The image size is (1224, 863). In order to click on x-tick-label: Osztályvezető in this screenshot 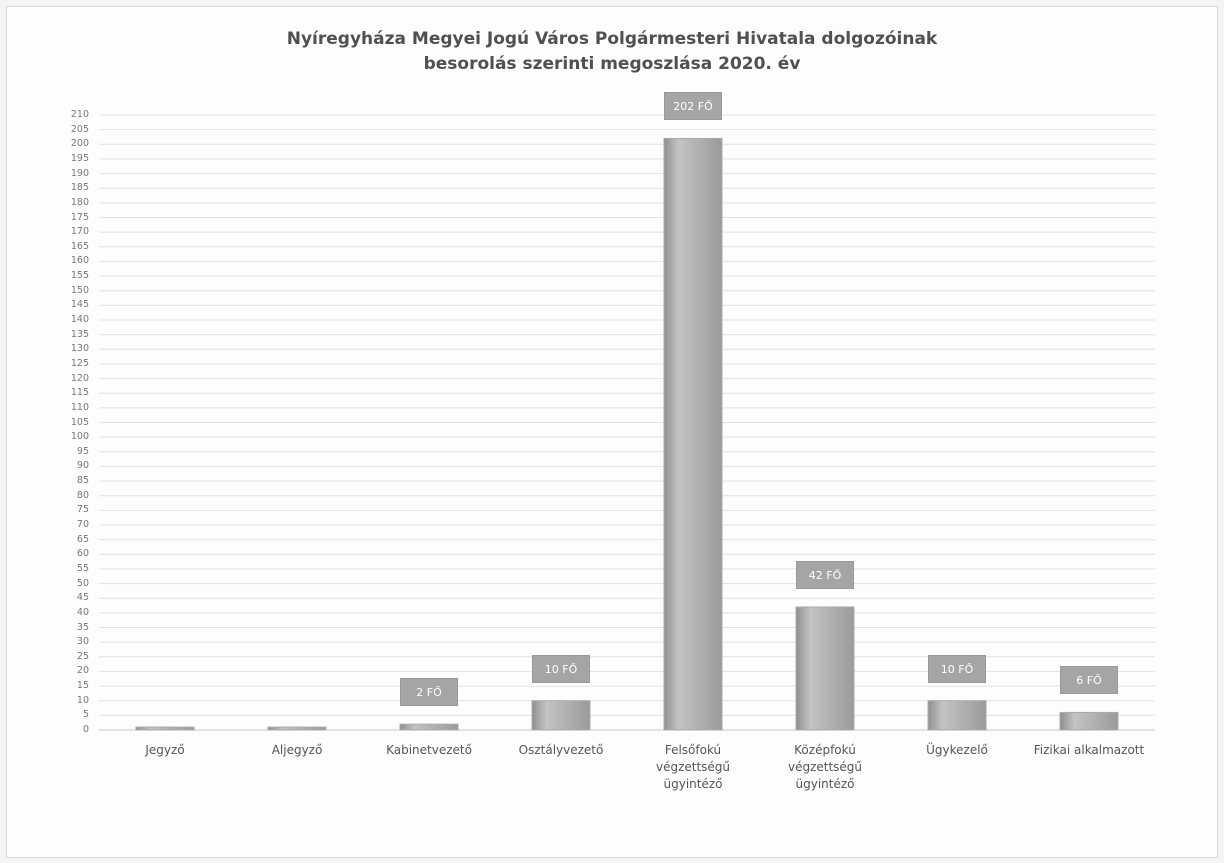, I will do `click(561, 750)`.